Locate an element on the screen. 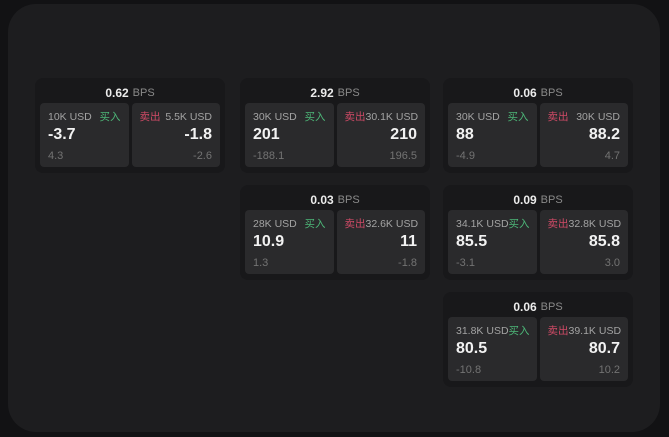 The image size is (669, 437). buy-price: 80.5 is located at coordinates (472, 348).